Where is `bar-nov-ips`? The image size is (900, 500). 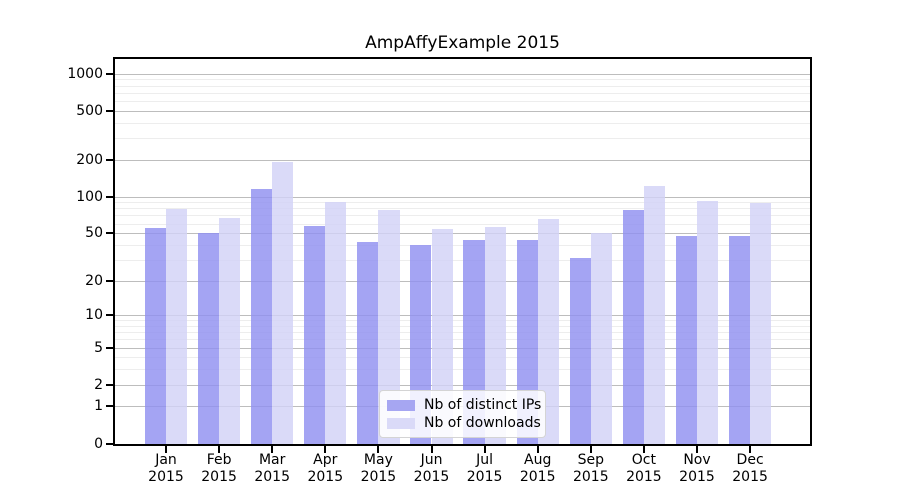 bar-nov-ips is located at coordinates (686, 340).